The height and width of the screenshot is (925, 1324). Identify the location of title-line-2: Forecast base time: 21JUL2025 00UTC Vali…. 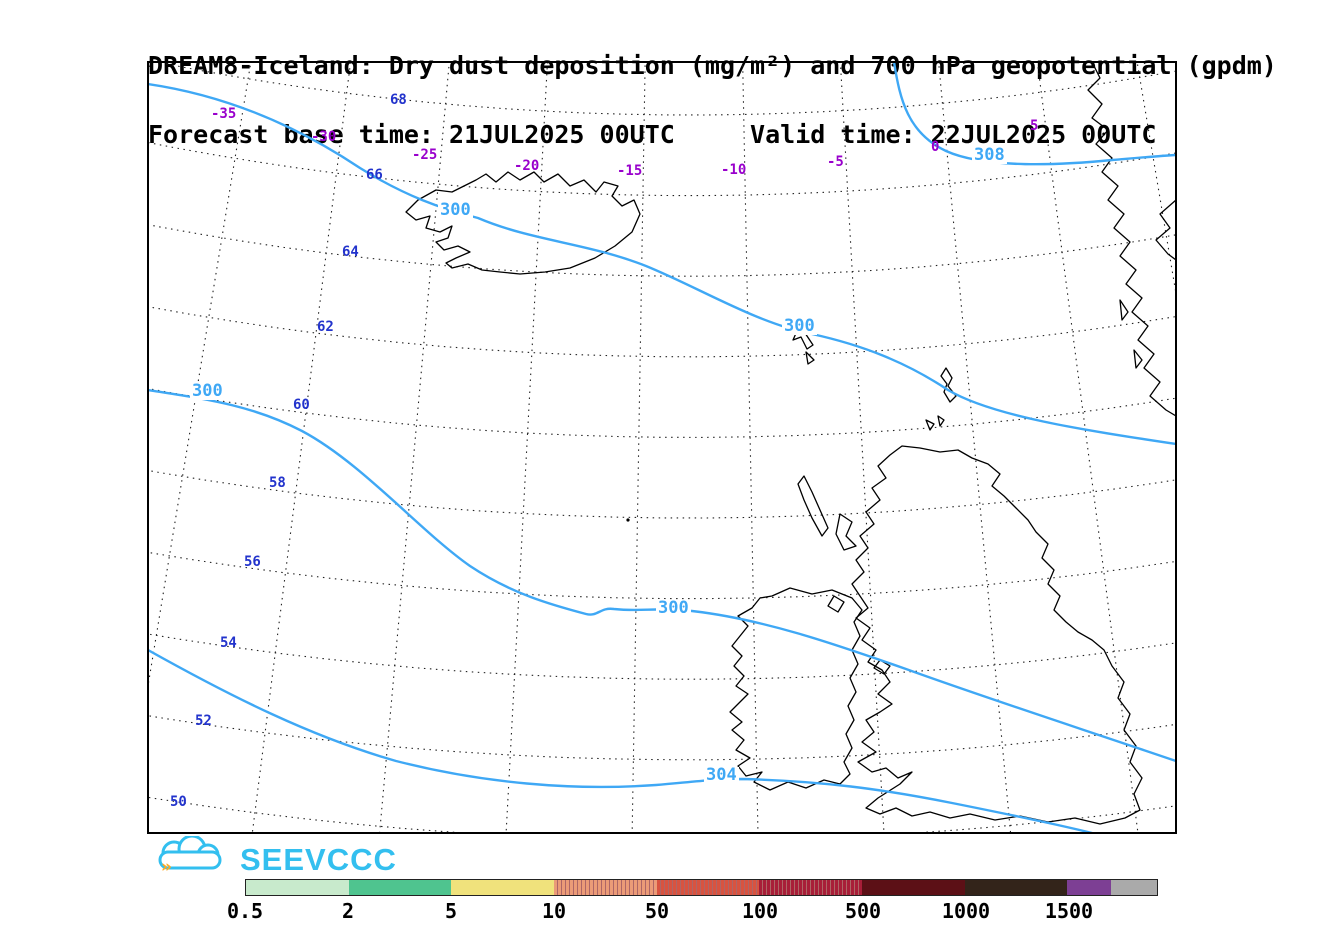
(652, 134).